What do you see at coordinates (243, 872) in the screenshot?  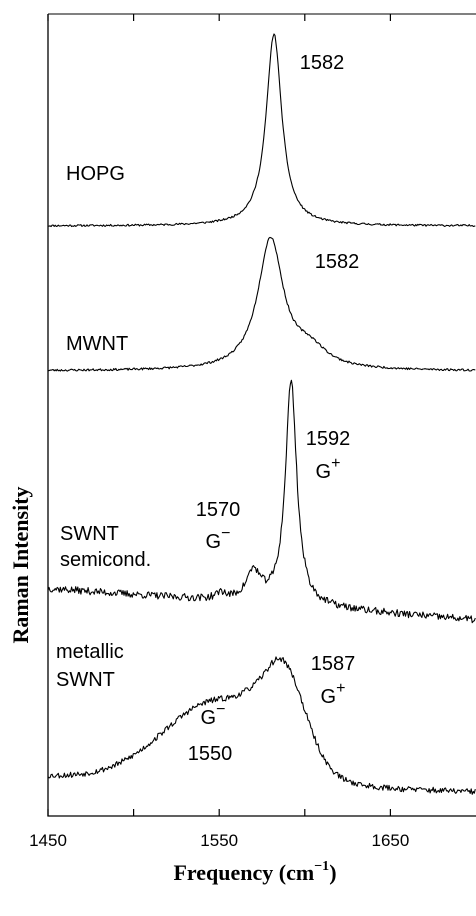 I see `x-axis-label-main: Frequency (cm` at bounding box center [243, 872].